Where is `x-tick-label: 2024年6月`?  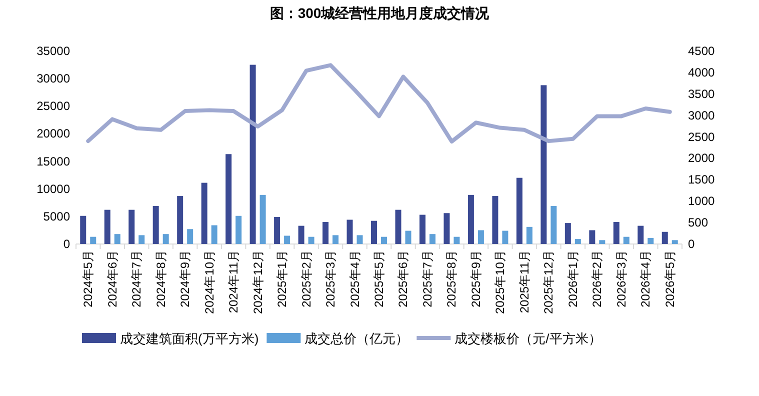
x-tick-label: 2024年6月 is located at coordinates (112, 279).